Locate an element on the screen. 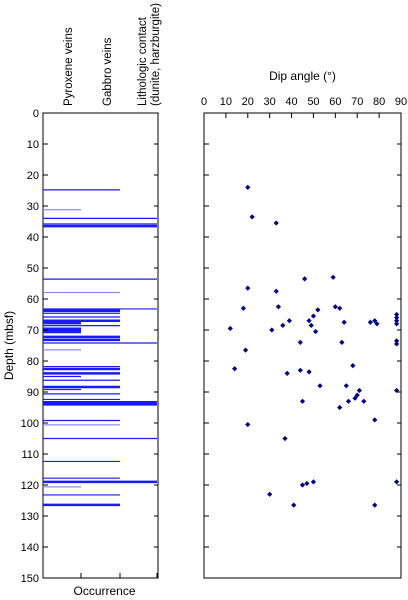 The width and height of the screenshot is (408, 600). dip-tick-label: 50 is located at coordinates (313, 102).